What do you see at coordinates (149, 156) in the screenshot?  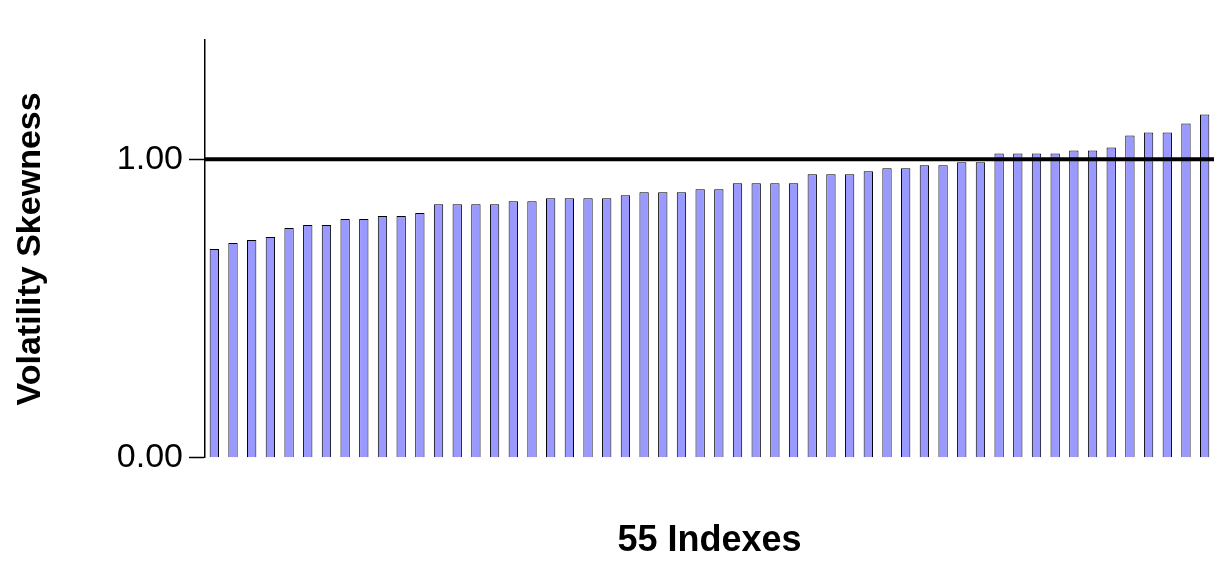 I see `y-tick-label: 1.00` at bounding box center [149, 156].